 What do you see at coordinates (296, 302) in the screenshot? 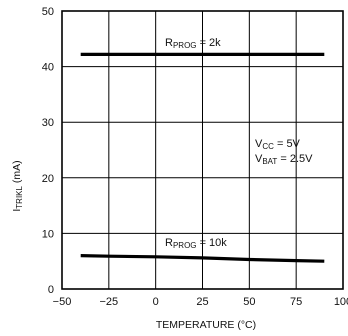
I see `x-tick-label: 75` at bounding box center [296, 302].